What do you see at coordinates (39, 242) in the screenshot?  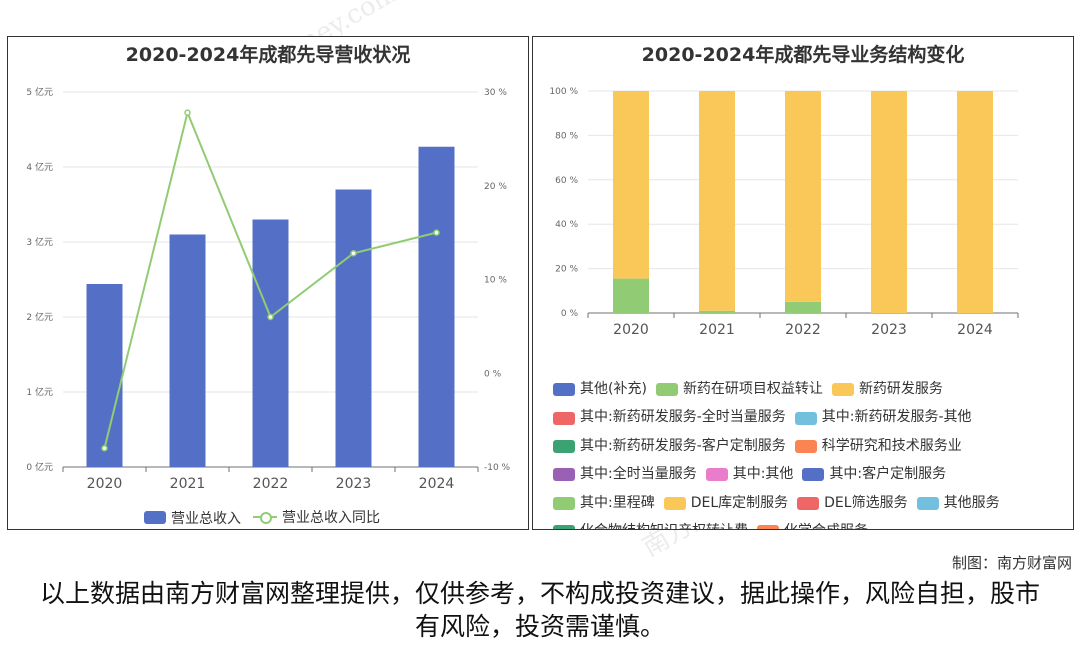 I see `y-tick-label-left: 3 亿元` at bounding box center [39, 242].